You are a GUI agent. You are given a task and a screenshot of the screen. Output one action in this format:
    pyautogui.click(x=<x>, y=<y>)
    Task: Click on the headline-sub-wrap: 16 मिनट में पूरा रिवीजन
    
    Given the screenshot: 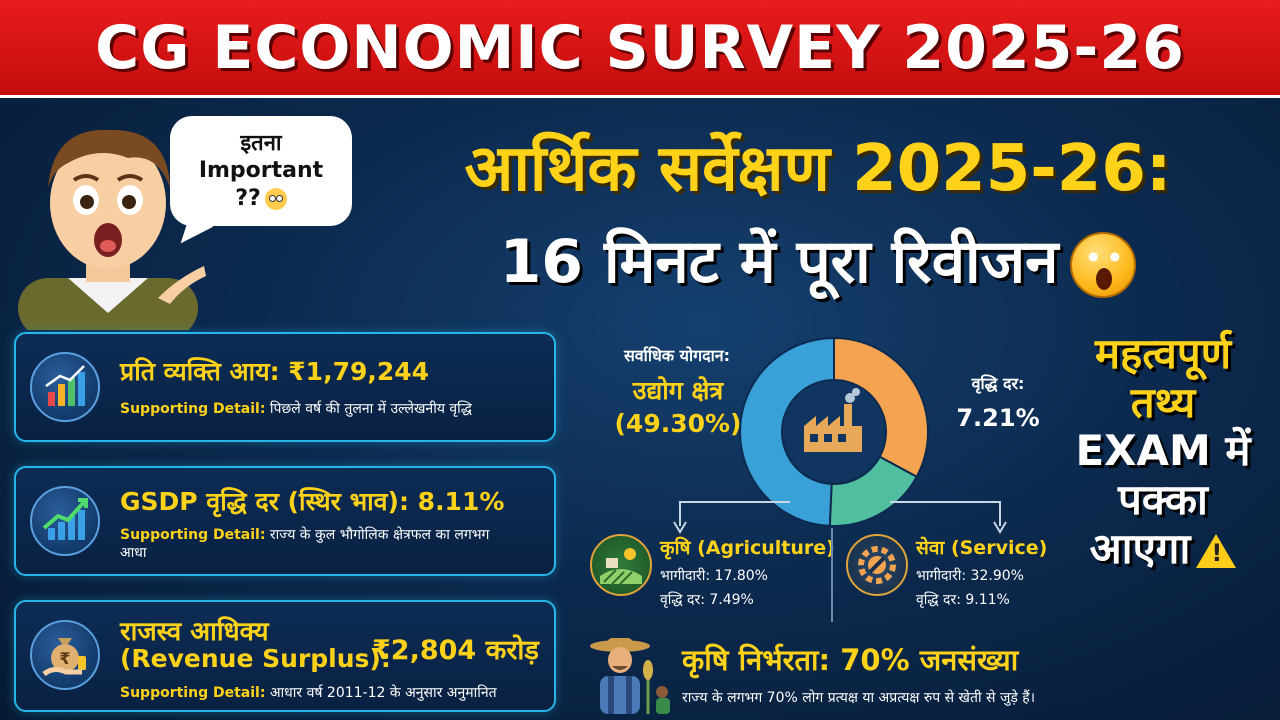 What is the action you would take?
    pyautogui.click(x=818, y=259)
    